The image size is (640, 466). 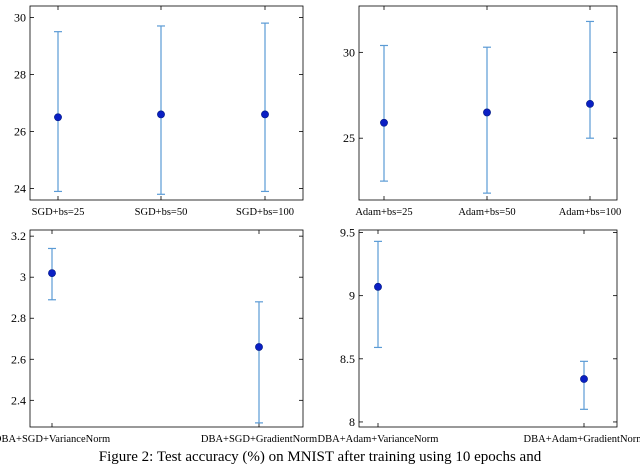 What do you see at coordinates (23, 277) in the screenshot?
I see `y-tick-label: 3` at bounding box center [23, 277].